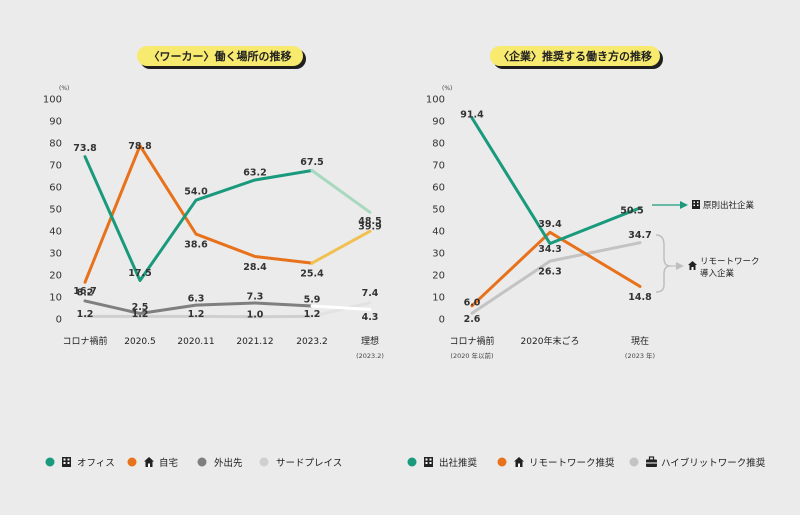 The width and height of the screenshot is (800, 515). I want to click on chart1-x-tick: 2023.2, so click(312, 342).